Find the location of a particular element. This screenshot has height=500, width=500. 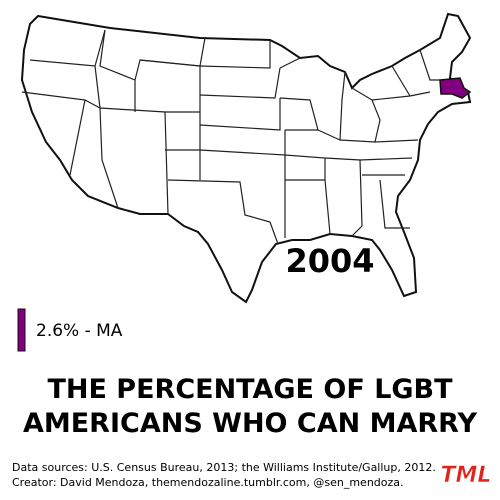

year: 2004 is located at coordinates (329, 261).